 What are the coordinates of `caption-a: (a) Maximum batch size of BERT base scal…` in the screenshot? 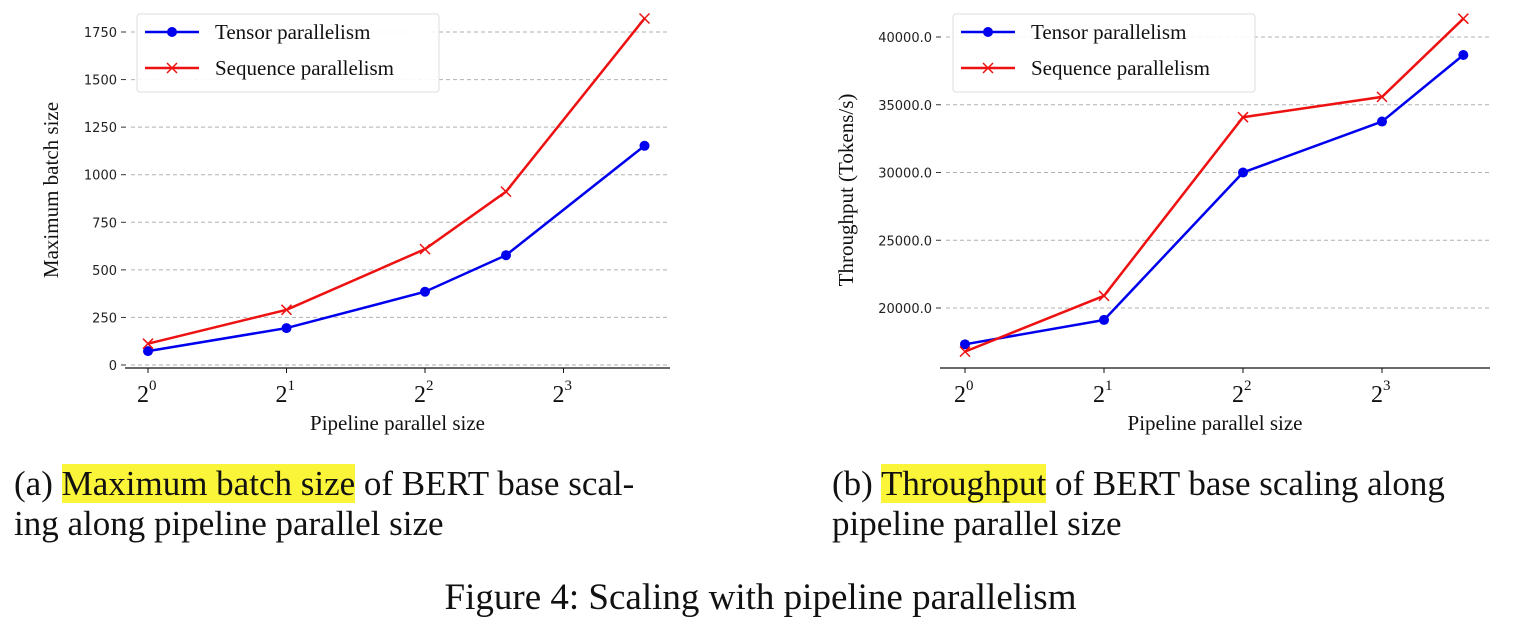 It's located at (324, 504).